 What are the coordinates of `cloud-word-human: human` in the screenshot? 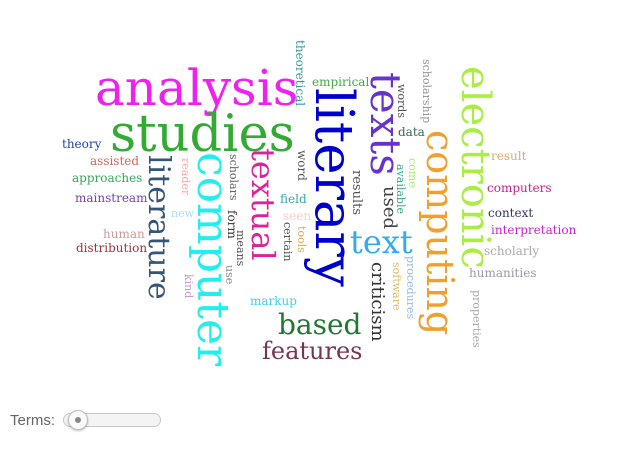 It's located at (124, 234).